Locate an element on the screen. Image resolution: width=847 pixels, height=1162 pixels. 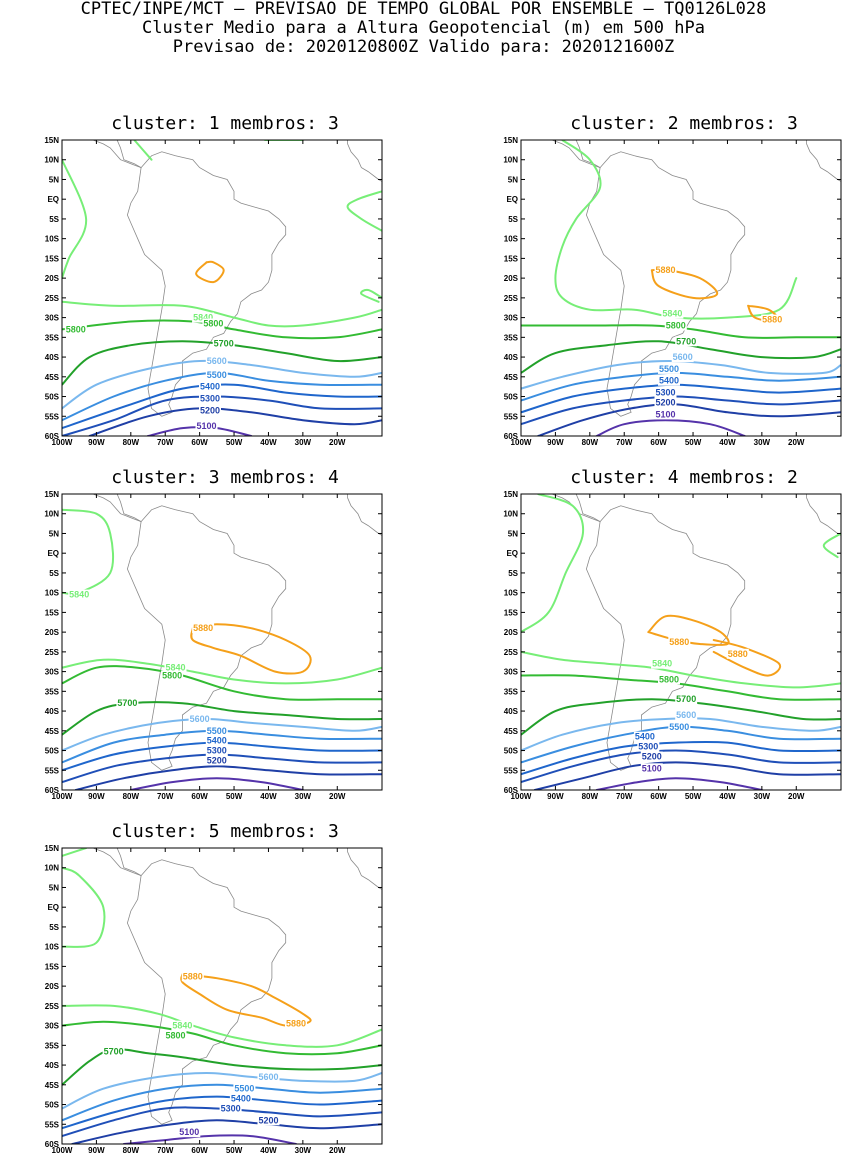
lat-tick-label: 10N is located at coordinates (510, 160).